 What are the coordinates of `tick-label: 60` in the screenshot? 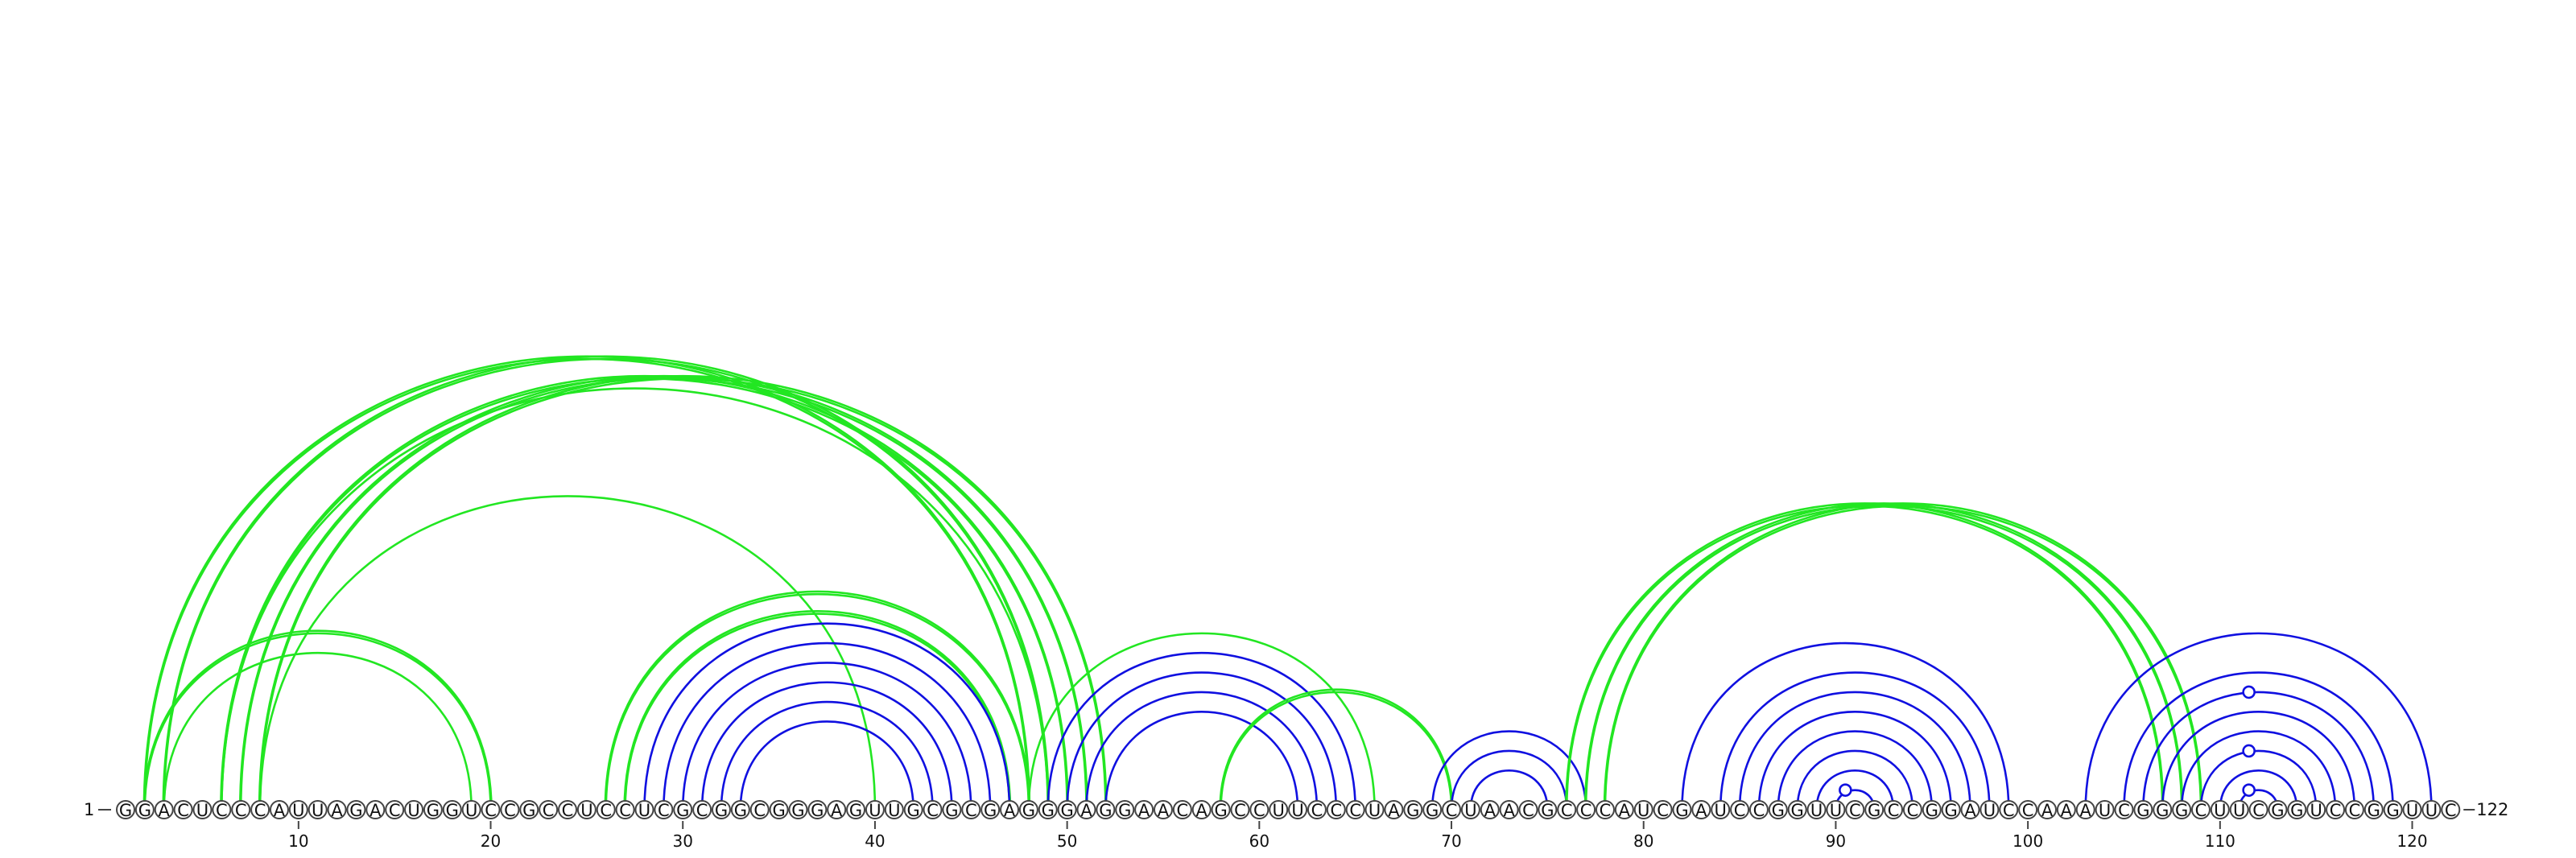 It's located at (1259, 841).